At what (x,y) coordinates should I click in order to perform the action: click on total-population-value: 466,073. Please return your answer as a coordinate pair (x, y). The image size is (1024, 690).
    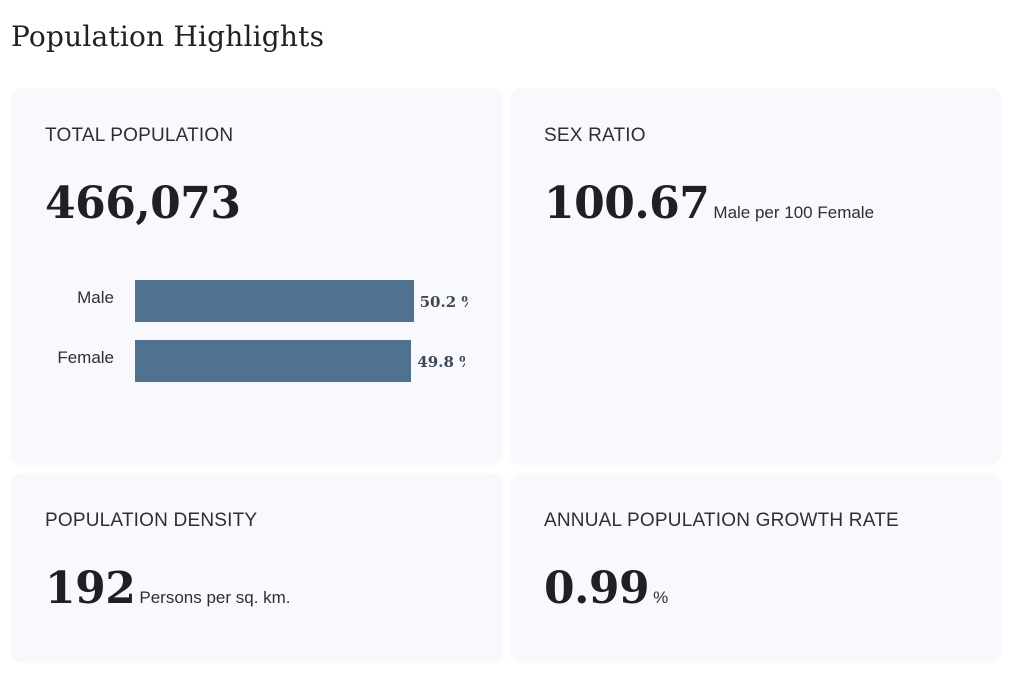
    Looking at the image, I should click on (143, 203).